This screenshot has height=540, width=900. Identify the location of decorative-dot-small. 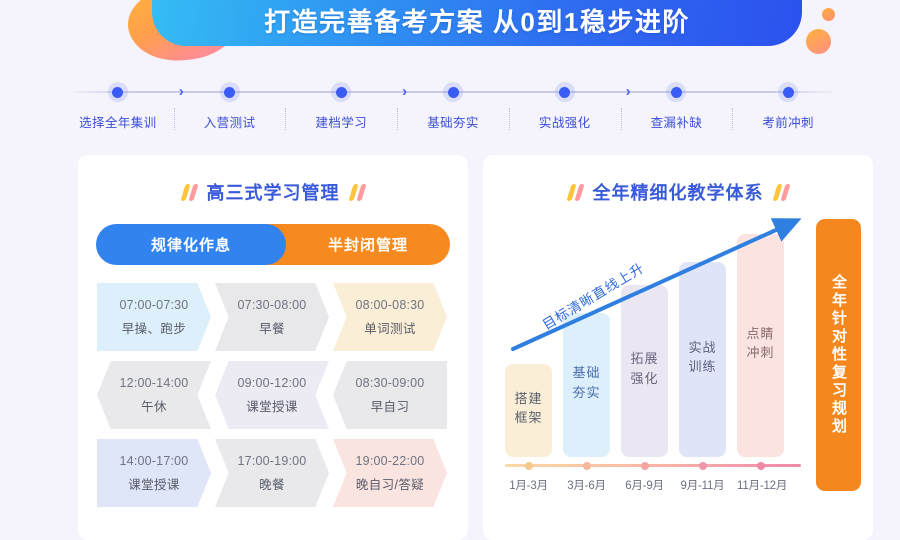
(828, 14).